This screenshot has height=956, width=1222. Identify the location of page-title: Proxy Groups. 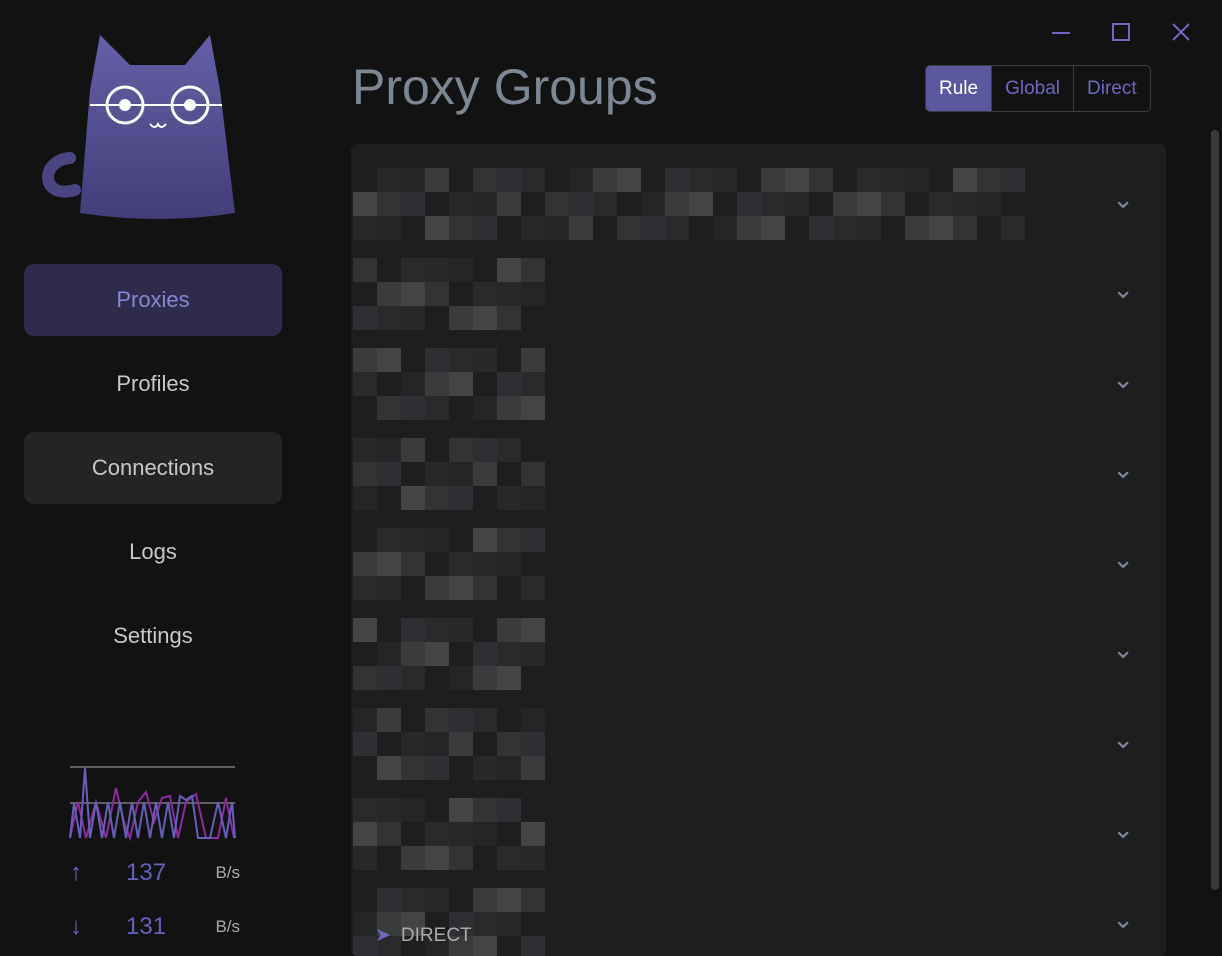
(505, 87).